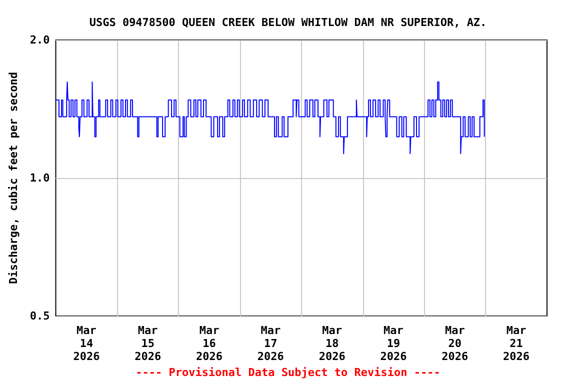 This screenshot has width=576, height=384. What do you see at coordinates (40, 40) in the screenshot?
I see `y-tick-label: 2.0` at bounding box center [40, 40].